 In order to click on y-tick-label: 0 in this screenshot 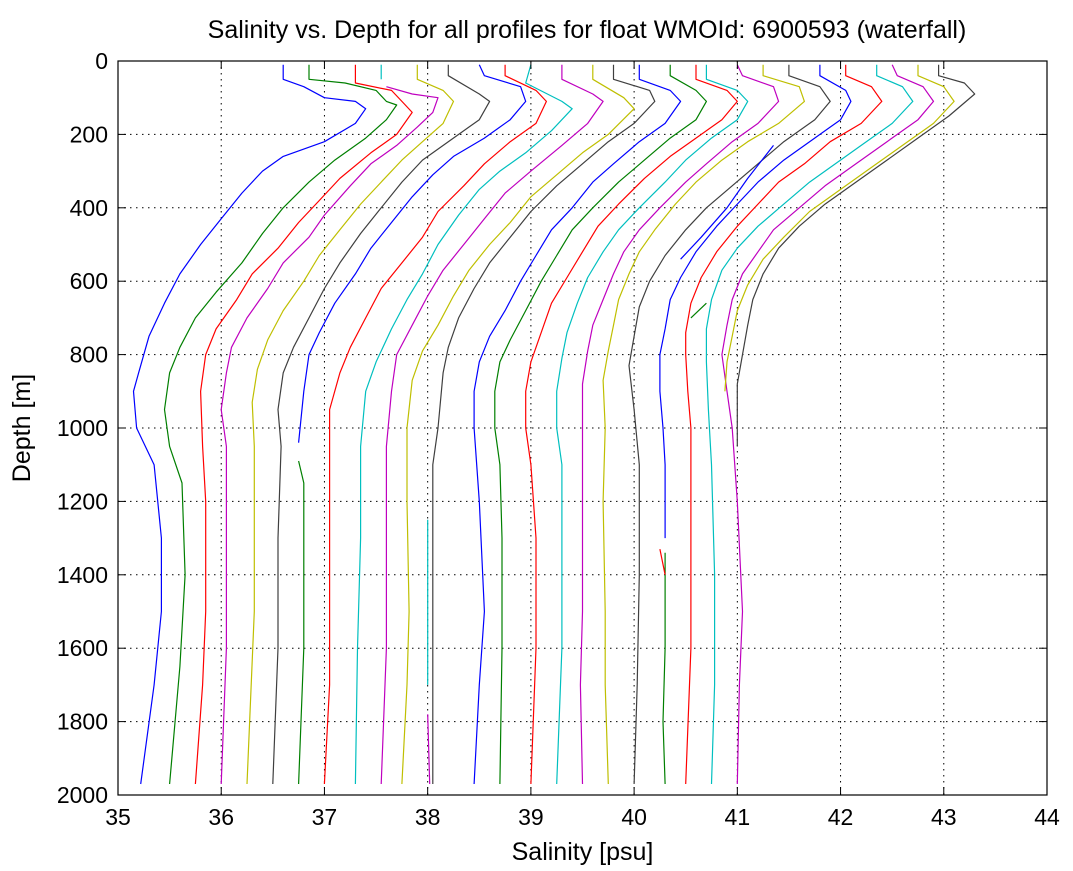, I will do `click(101, 61)`.